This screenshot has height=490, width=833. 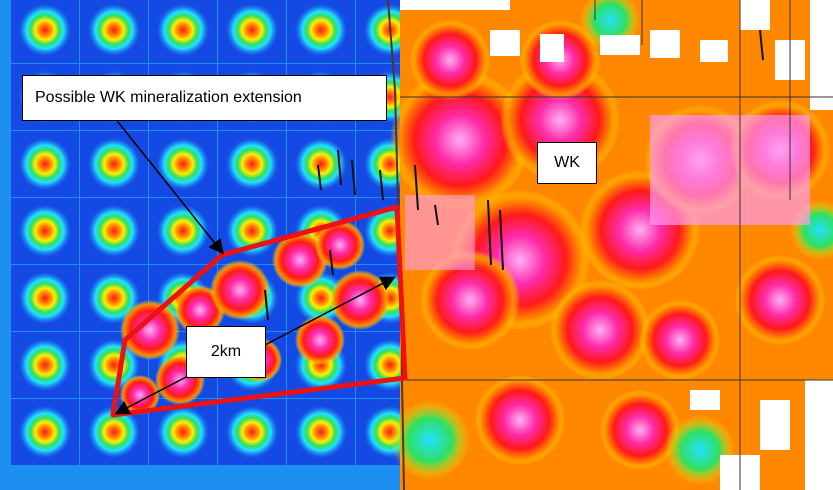 What do you see at coordinates (204, 98) in the screenshot?
I see `extension-label: Possible WK mineralization extension` at bounding box center [204, 98].